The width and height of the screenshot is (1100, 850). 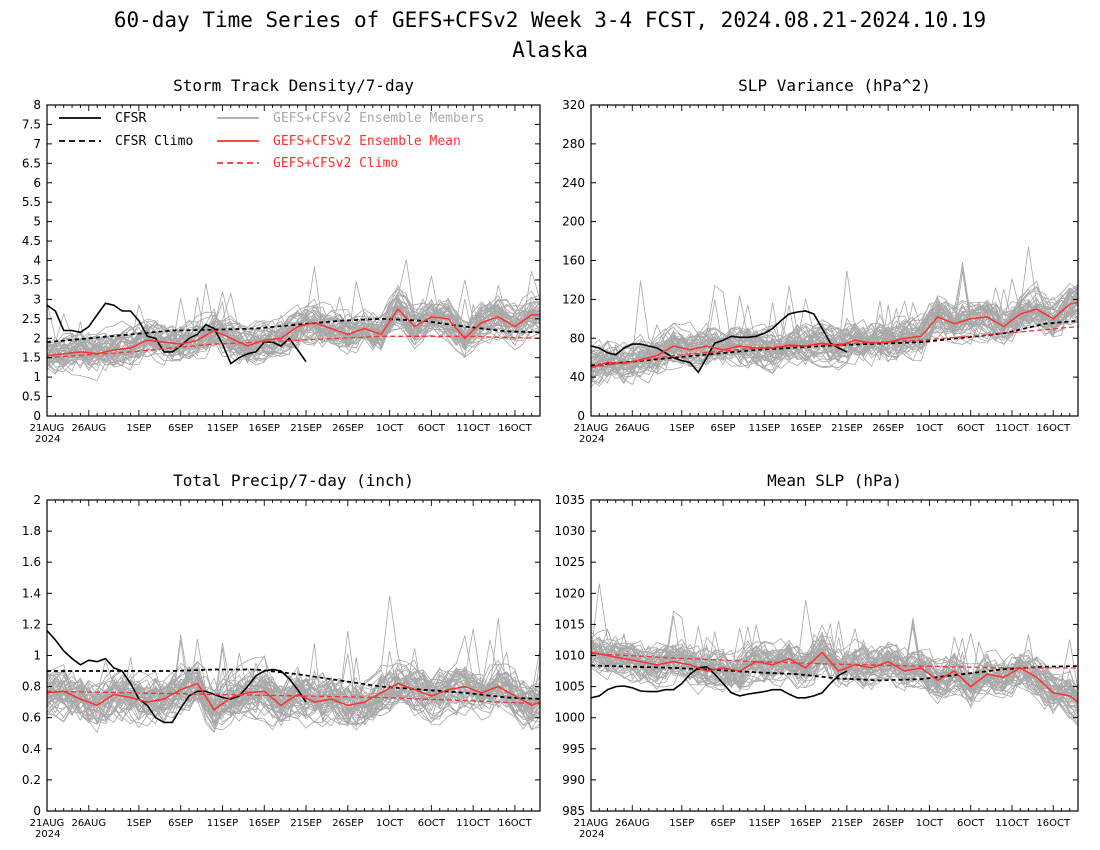 What do you see at coordinates (37, 416) in the screenshot?
I see `y-tick-label: 0` at bounding box center [37, 416].